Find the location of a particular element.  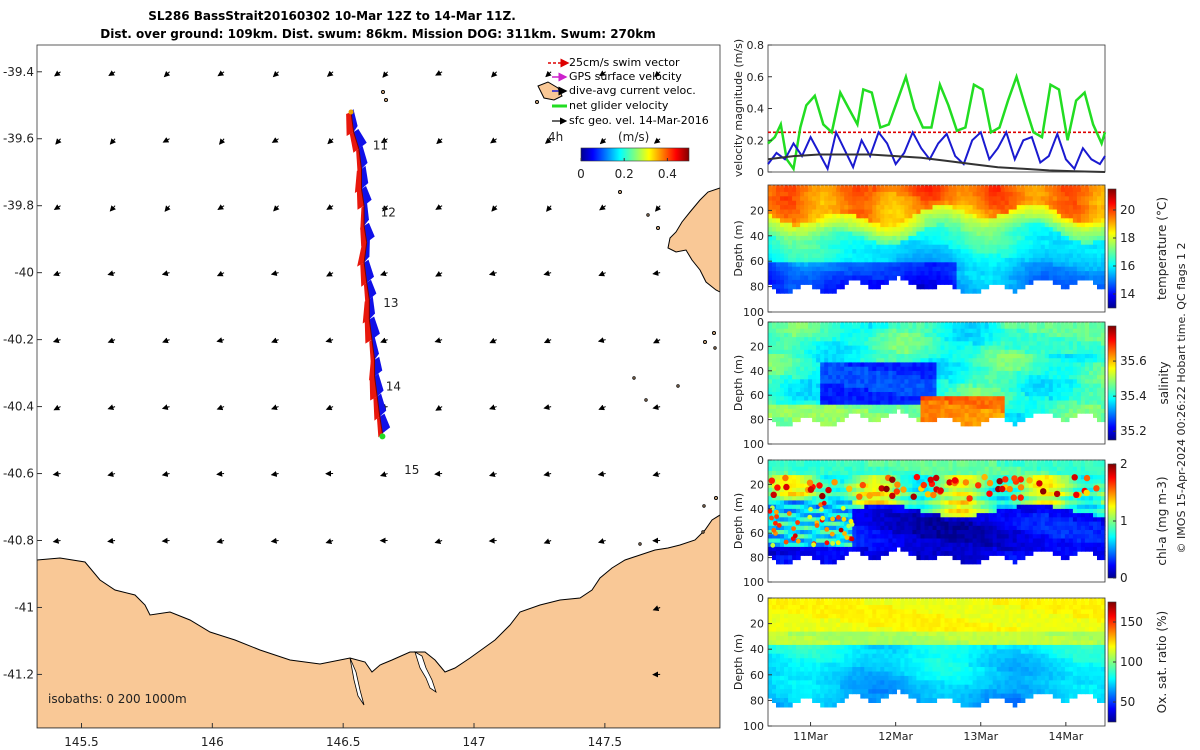

day-label: 11 is located at coordinates (380, 145).